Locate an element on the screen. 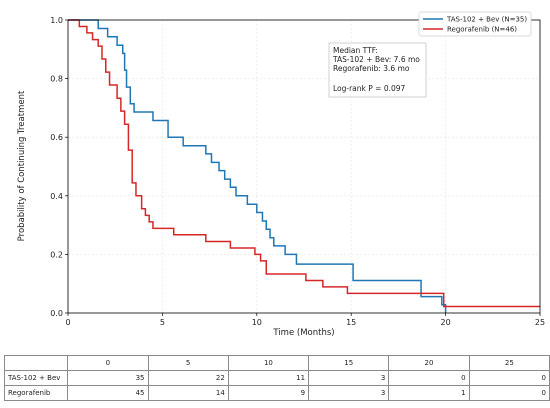 This screenshot has height=408, width=550. x-tick-label: 15 is located at coordinates (351, 322).